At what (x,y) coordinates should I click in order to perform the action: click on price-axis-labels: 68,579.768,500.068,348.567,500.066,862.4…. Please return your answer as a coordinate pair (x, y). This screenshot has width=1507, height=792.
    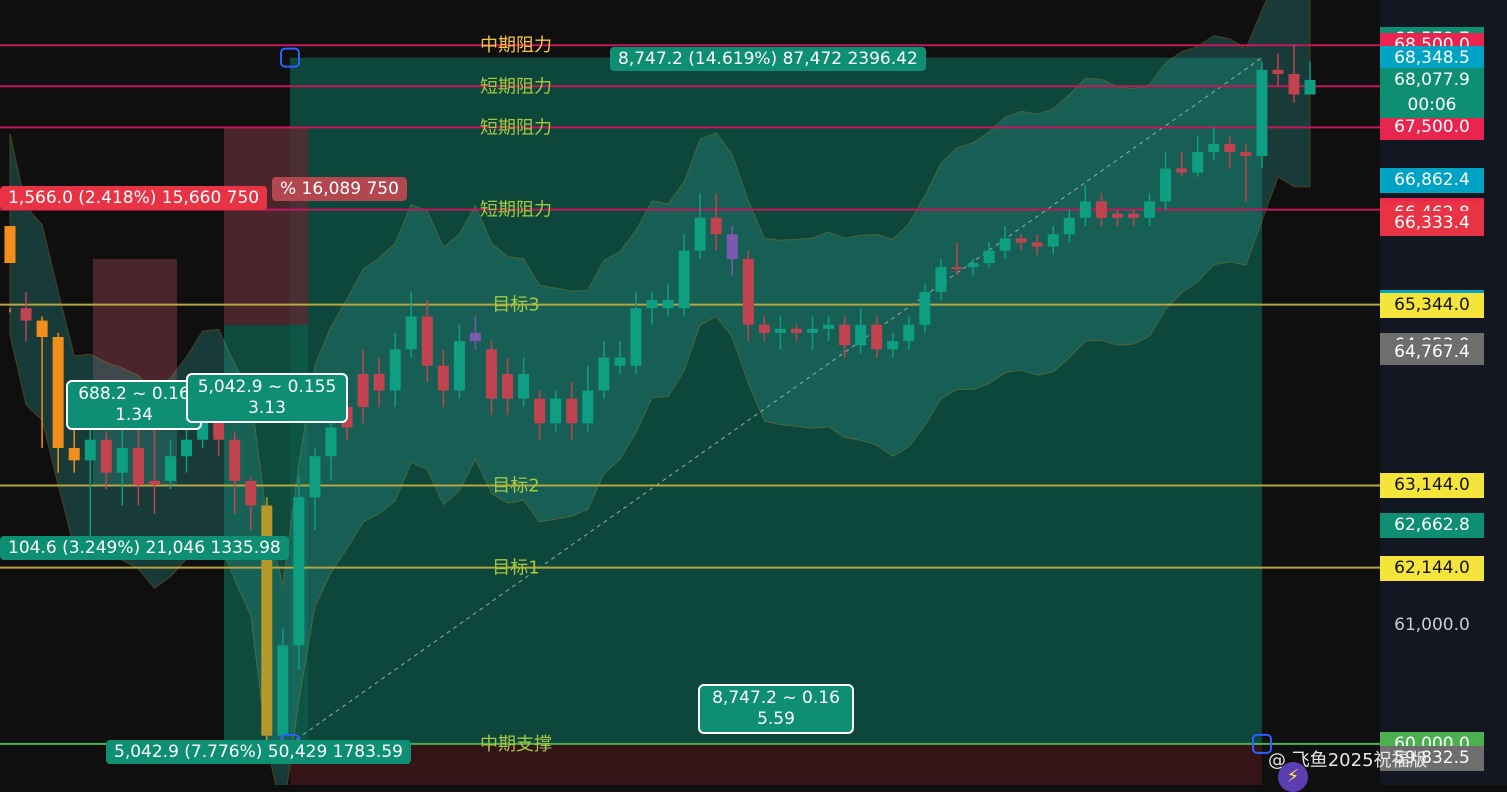
    Looking at the image, I should click on (1443, 392).